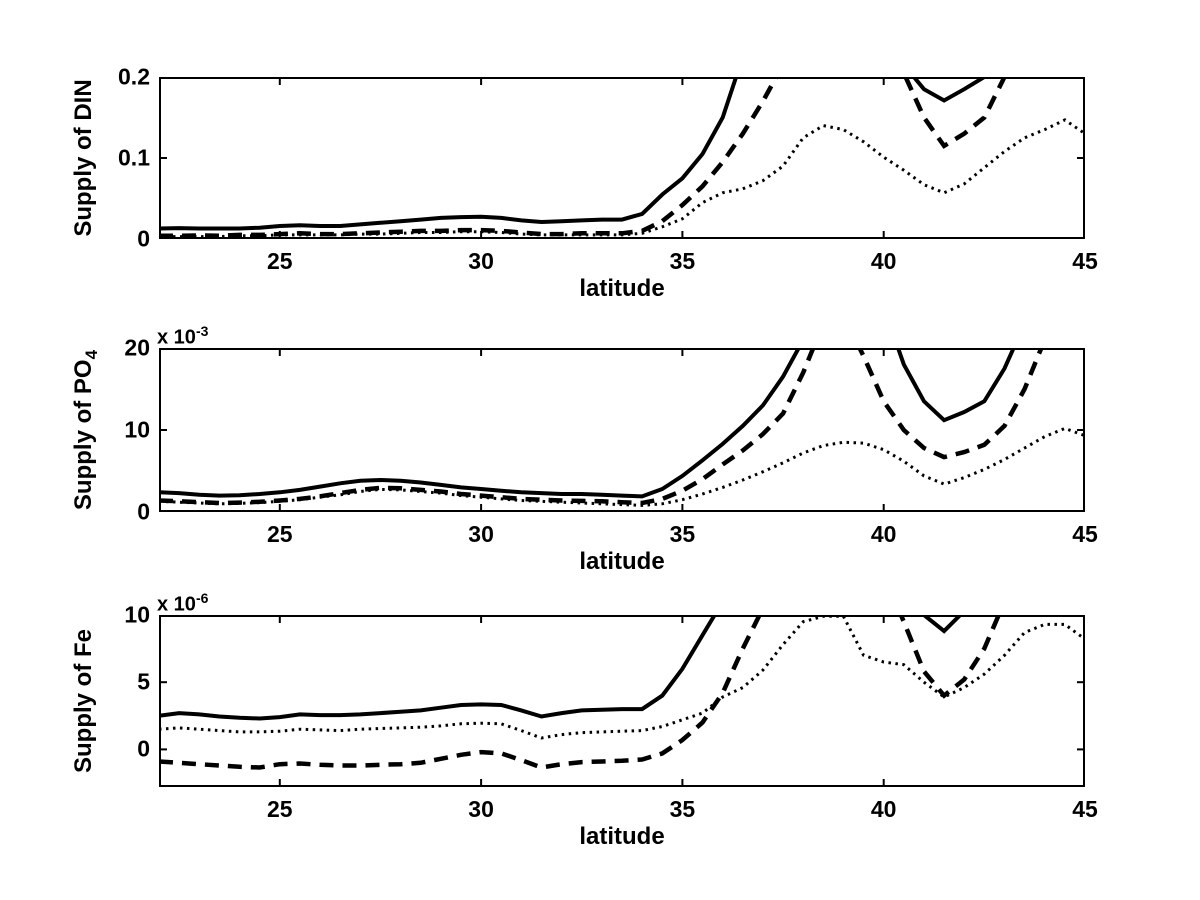 This screenshot has width=1200, height=900. I want to click on din-x-axis-label: latitude, so click(622, 288).